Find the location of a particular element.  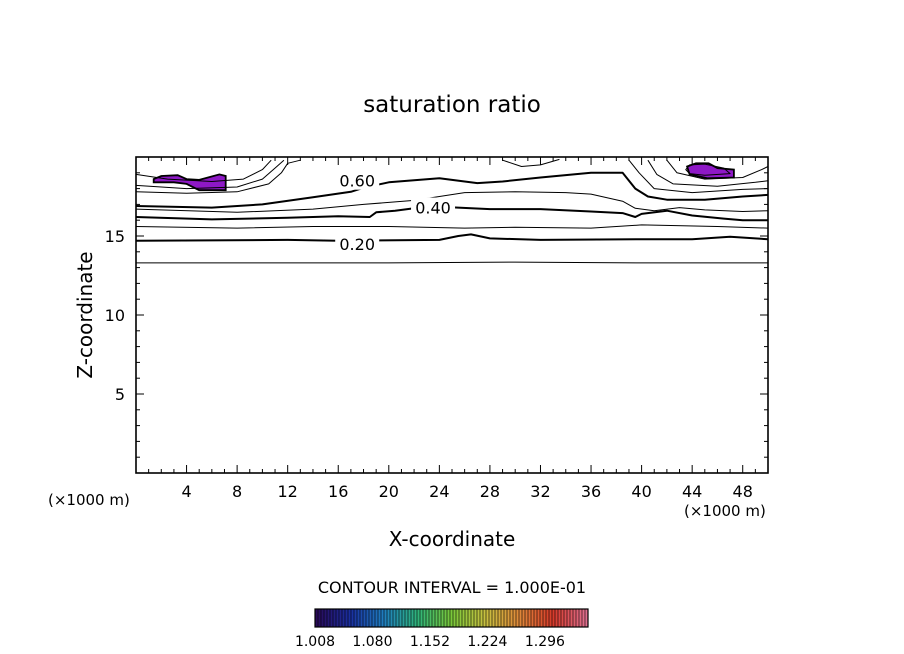

contour-label: 0.40 is located at coordinates (433, 208).